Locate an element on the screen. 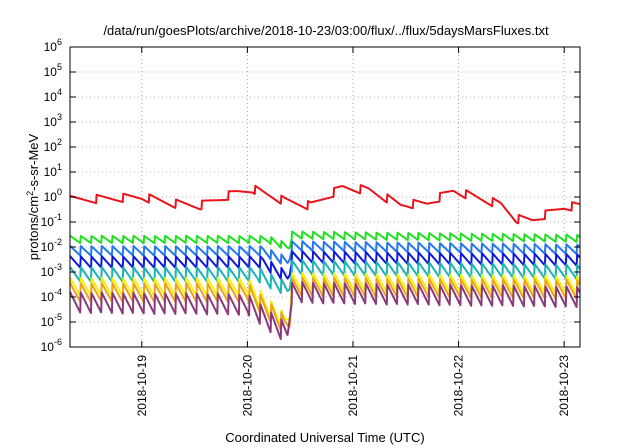 This screenshot has width=640, height=448. x-tick-label: 2018-10-22 is located at coordinates (459, 386).